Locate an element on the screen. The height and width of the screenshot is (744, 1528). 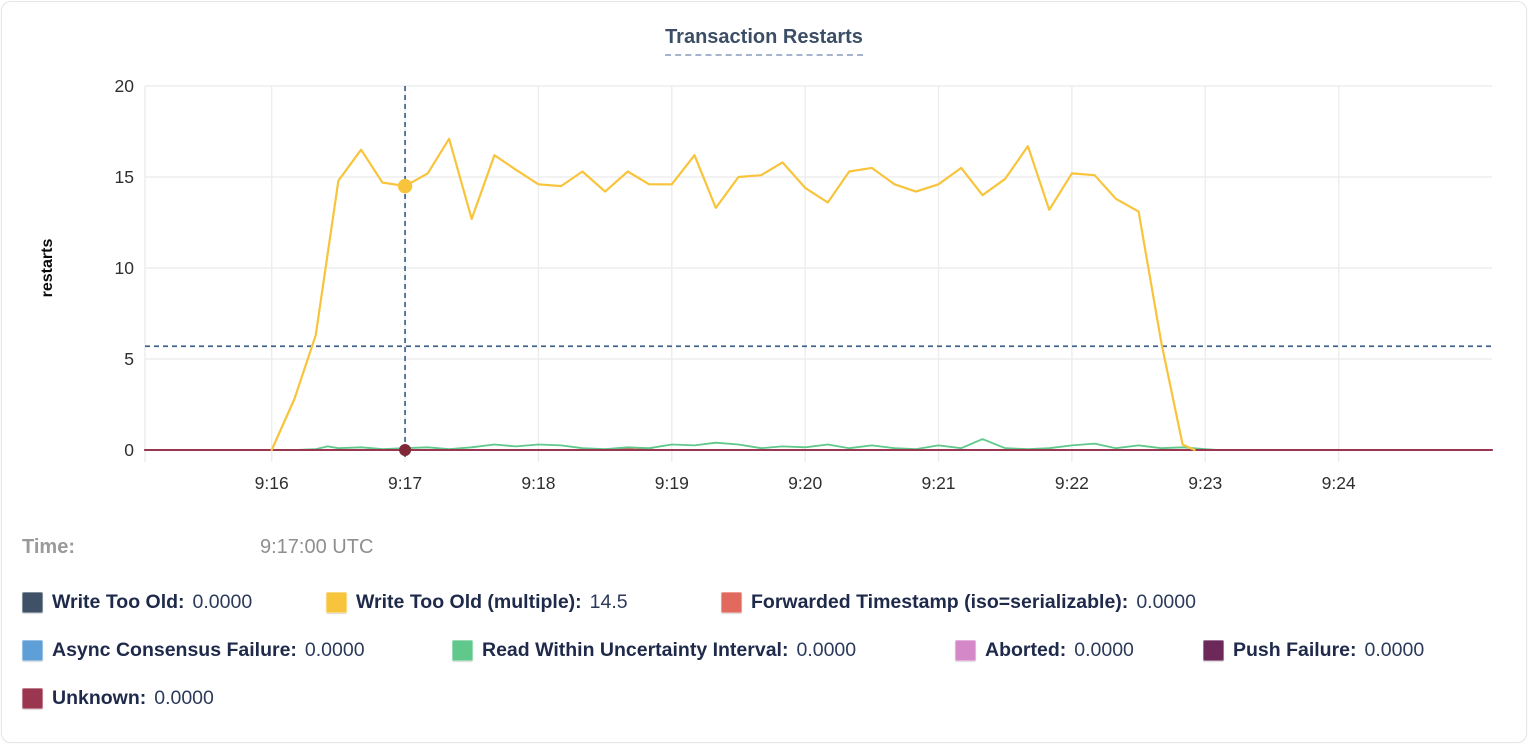
legend-label: Async Consensus Failure: is located at coordinates (174, 650).